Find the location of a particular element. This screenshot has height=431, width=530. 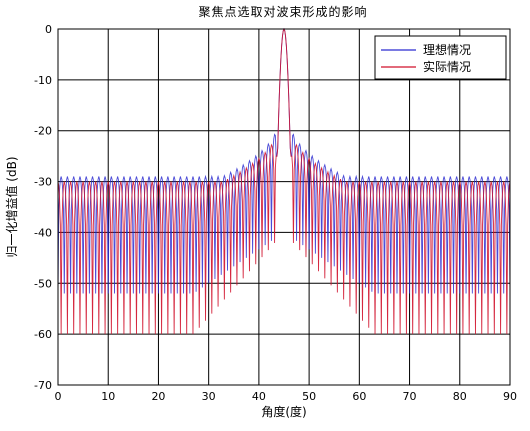

y-tick-label: -10 is located at coordinates (43, 80).